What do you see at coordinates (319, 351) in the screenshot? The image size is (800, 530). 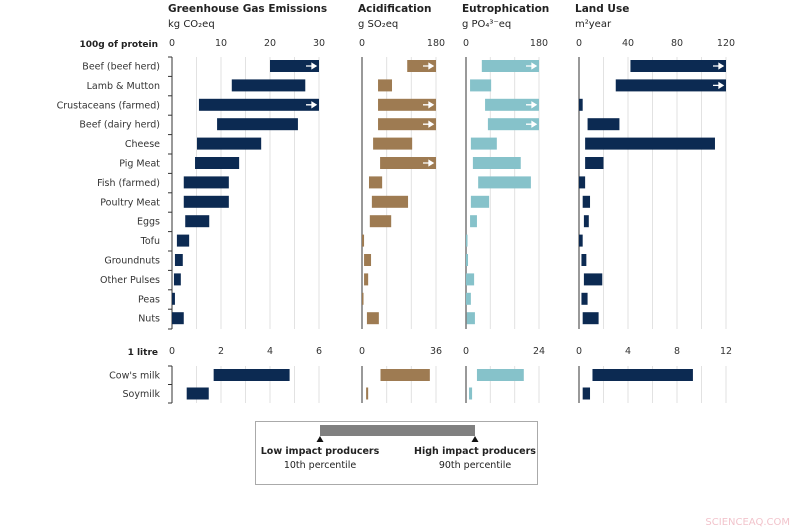 I see `tick-label: 6` at bounding box center [319, 351].